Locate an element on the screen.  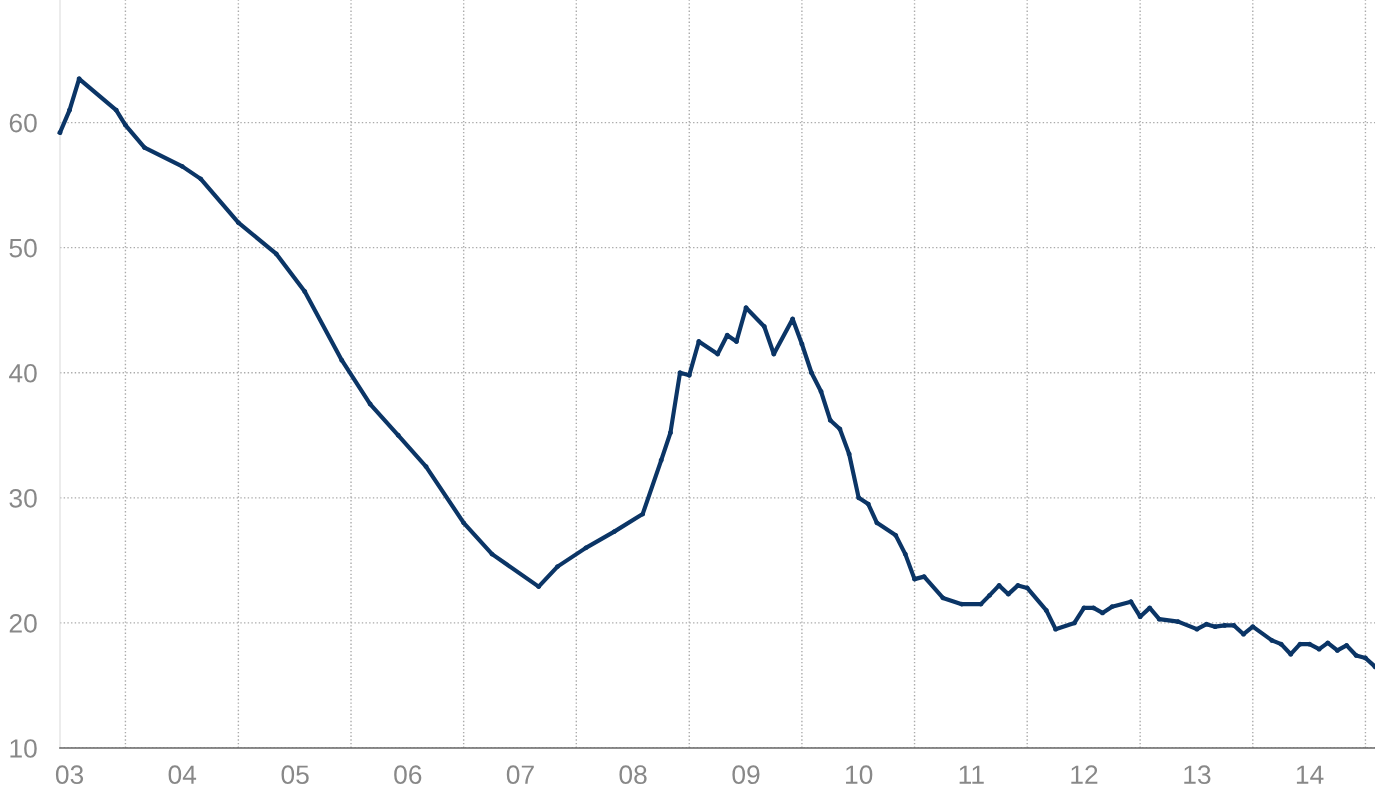
y-tick-label: 60 is located at coordinates (23, 123).